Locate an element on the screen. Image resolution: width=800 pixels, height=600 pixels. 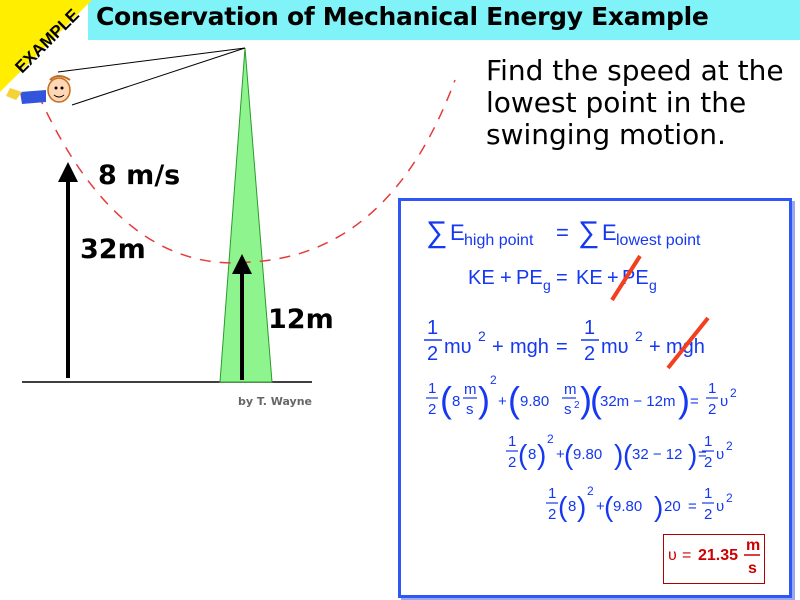
example-badge: EXAMPLE is located at coordinates (46, 46).